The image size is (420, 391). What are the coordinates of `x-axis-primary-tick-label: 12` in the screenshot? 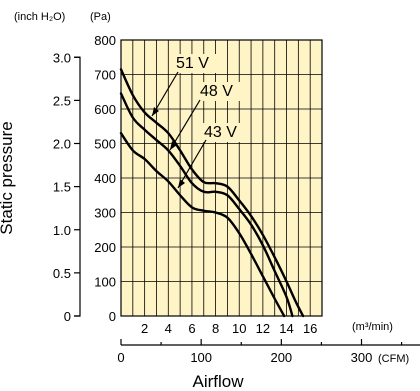 It's located at (263, 328).